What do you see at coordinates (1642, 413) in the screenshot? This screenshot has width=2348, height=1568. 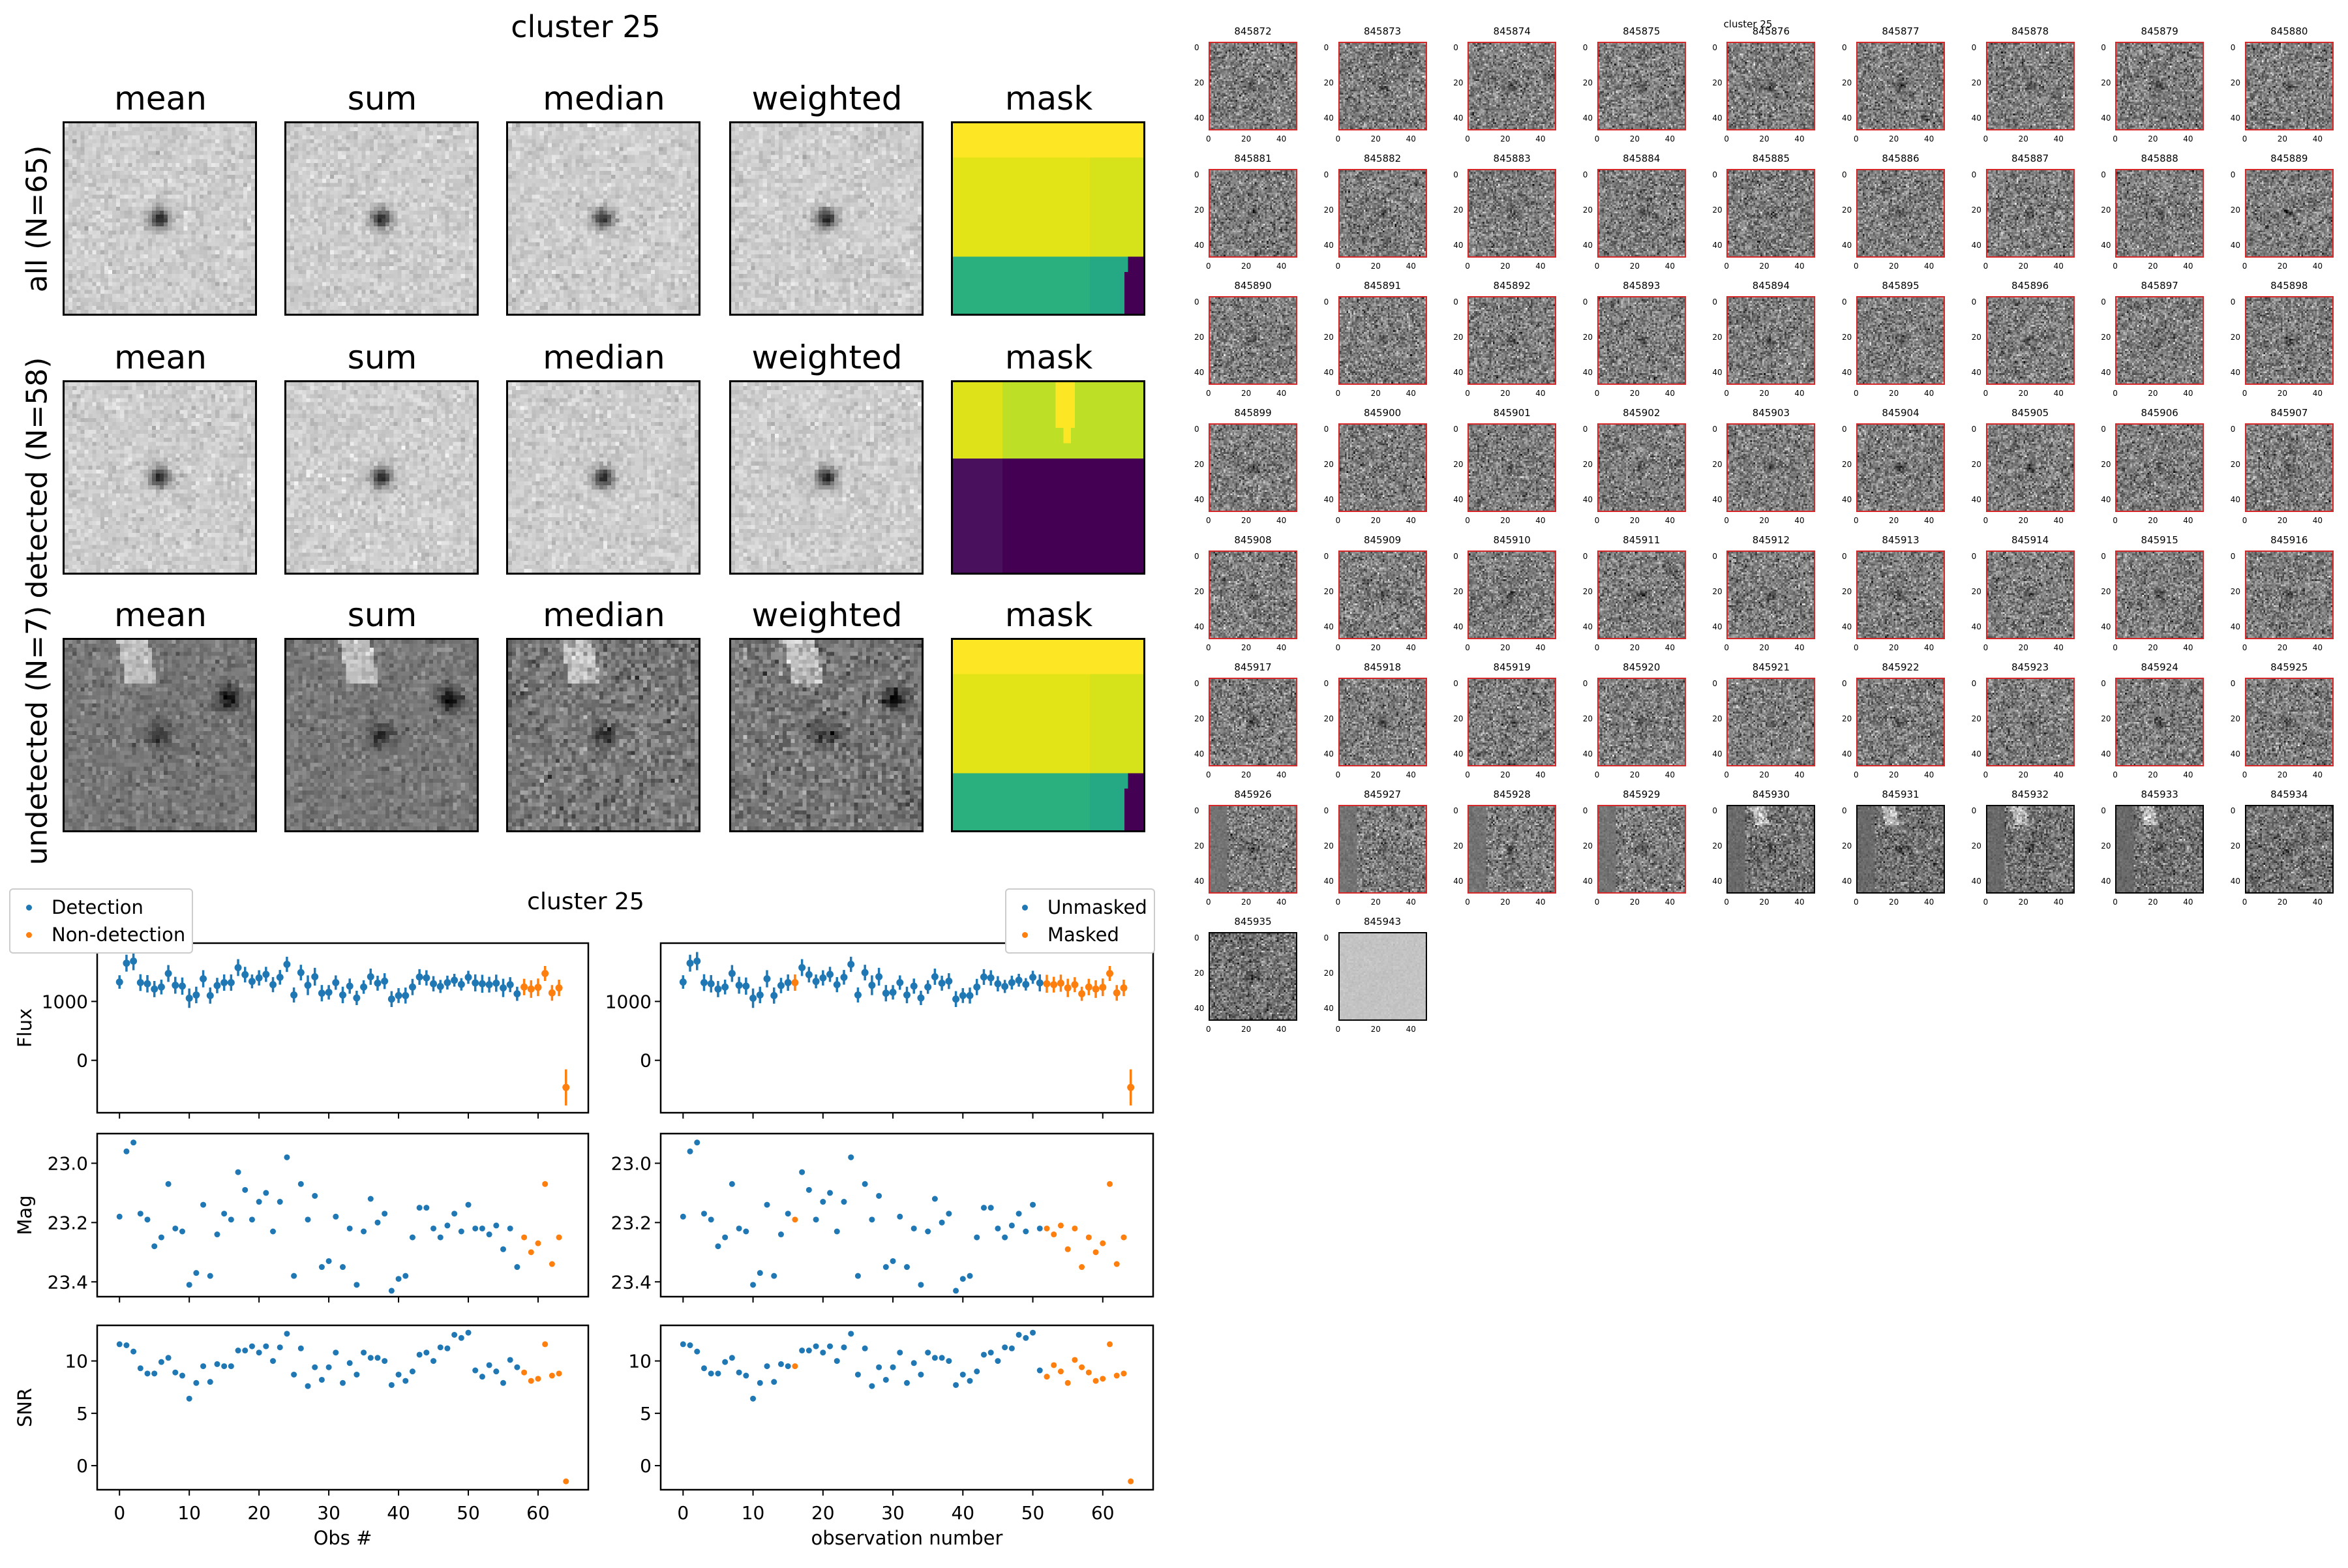 I see `thumbnail-title: 845902` at bounding box center [1642, 413].